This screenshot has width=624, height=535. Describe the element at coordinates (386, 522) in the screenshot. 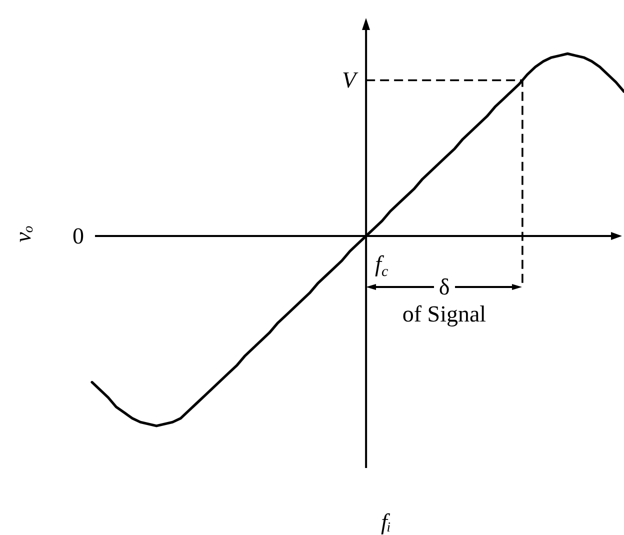

I see `x-axis-title: fᵢ` at that location.